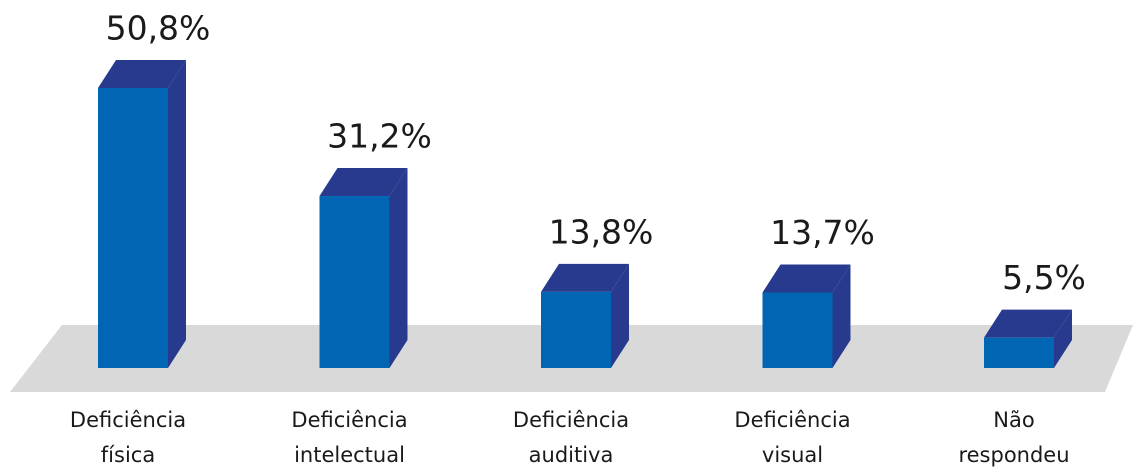 The width and height of the screenshot is (1133, 469). Describe the element at coordinates (379, 136) in the screenshot. I see `value-label: 31,2%` at that location.